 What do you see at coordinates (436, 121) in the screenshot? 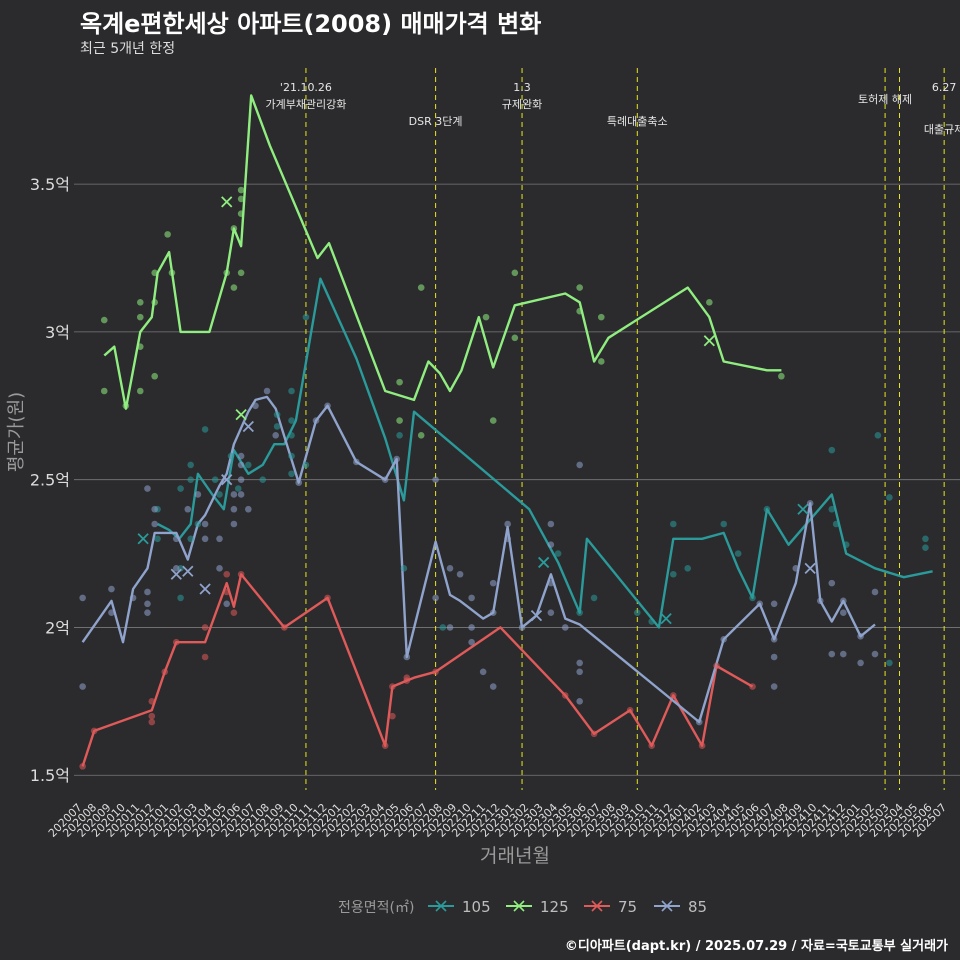
I see `event-label: DSR 3단계` at bounding box center [436, 121].